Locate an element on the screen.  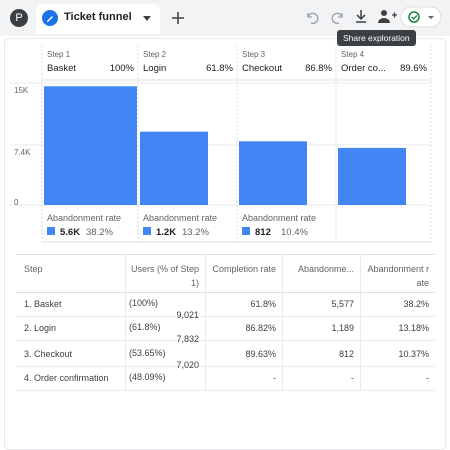
status-button is located at coordinates (421, 17).